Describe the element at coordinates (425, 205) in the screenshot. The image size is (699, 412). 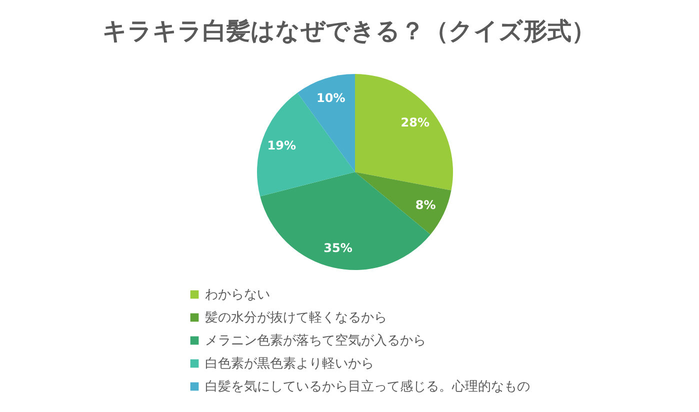
I see `data-label: 8%` at that location.